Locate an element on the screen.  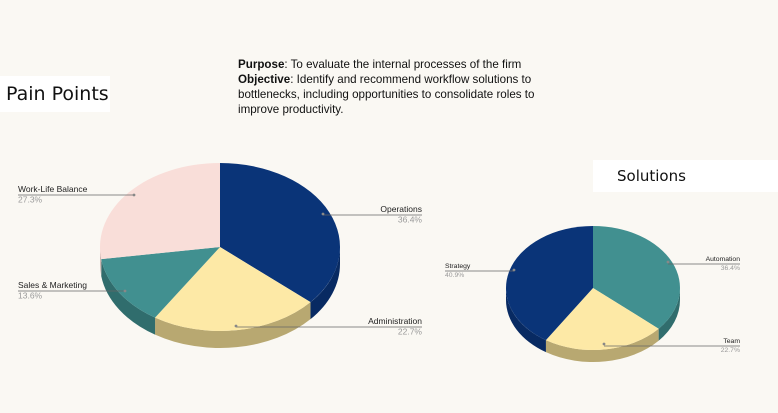
pie-slice-operations is located at coordinates (280, 233).